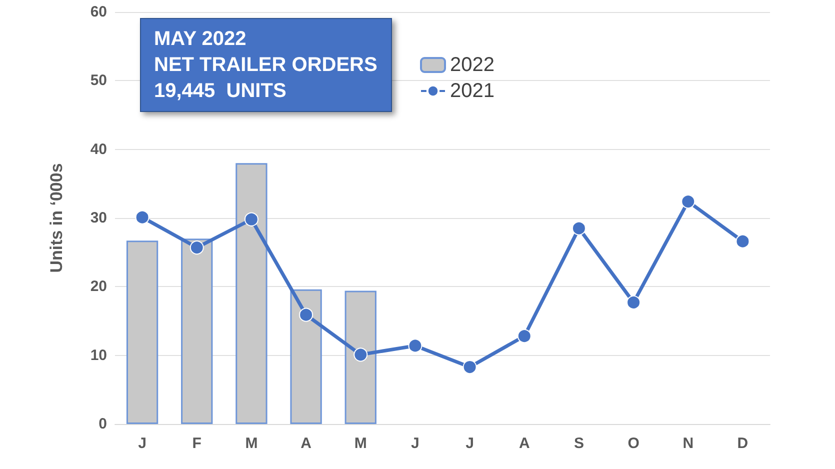  What do you see at coordinates (472, 91) in the screenshot?
I see `legend-label: 2021` at bounding box center [472, 91].